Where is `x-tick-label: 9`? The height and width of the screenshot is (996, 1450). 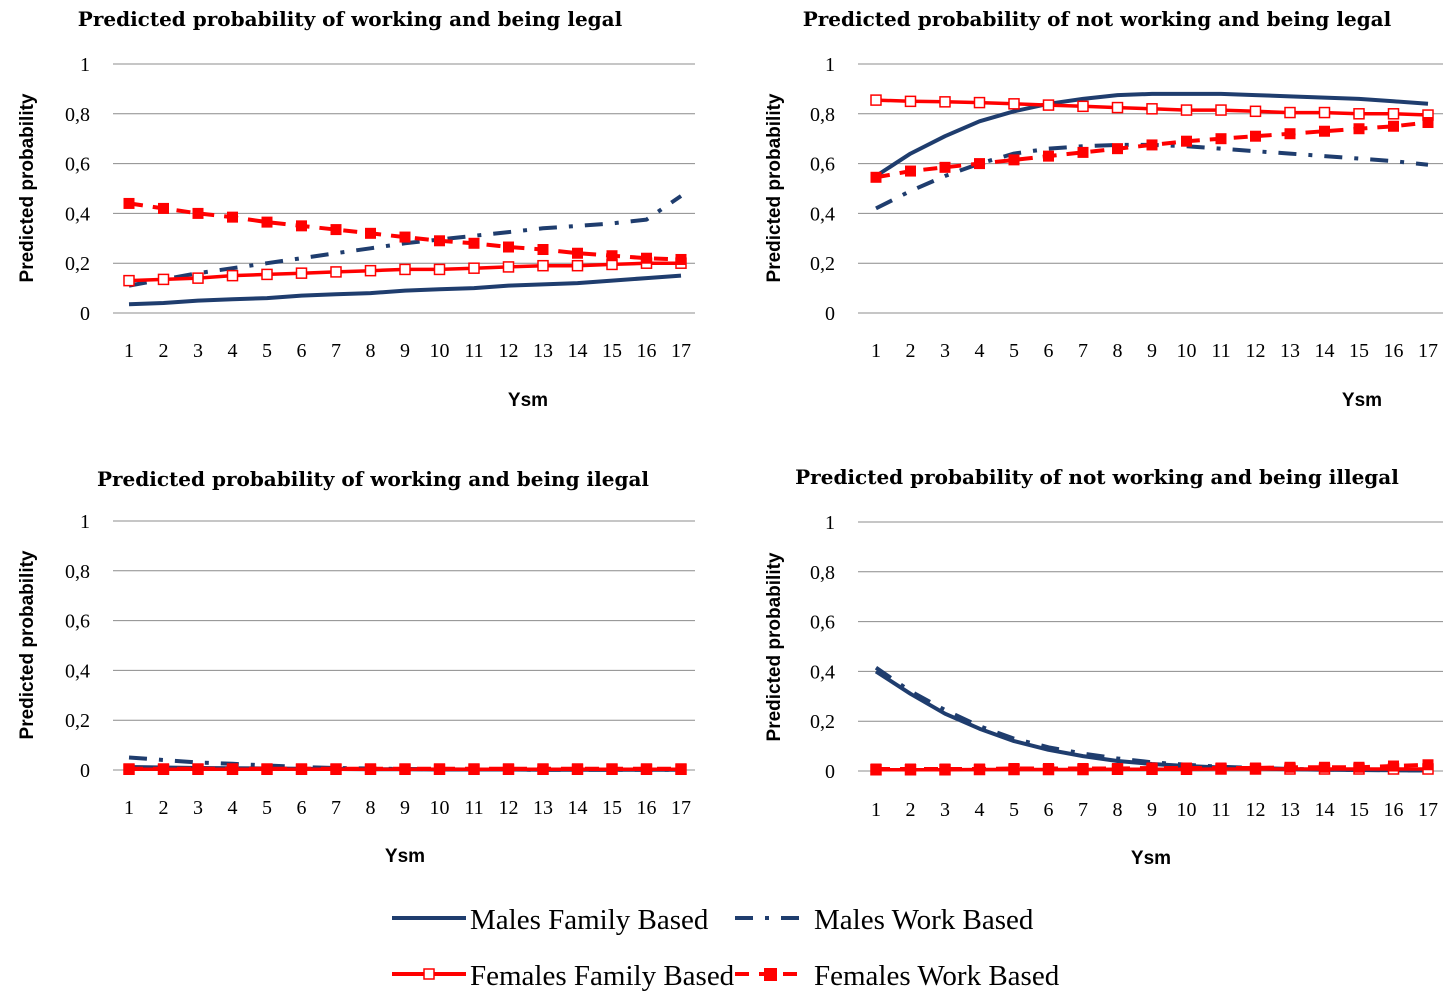
x-tick-label: 9 is located at coordinates (1152, 351).